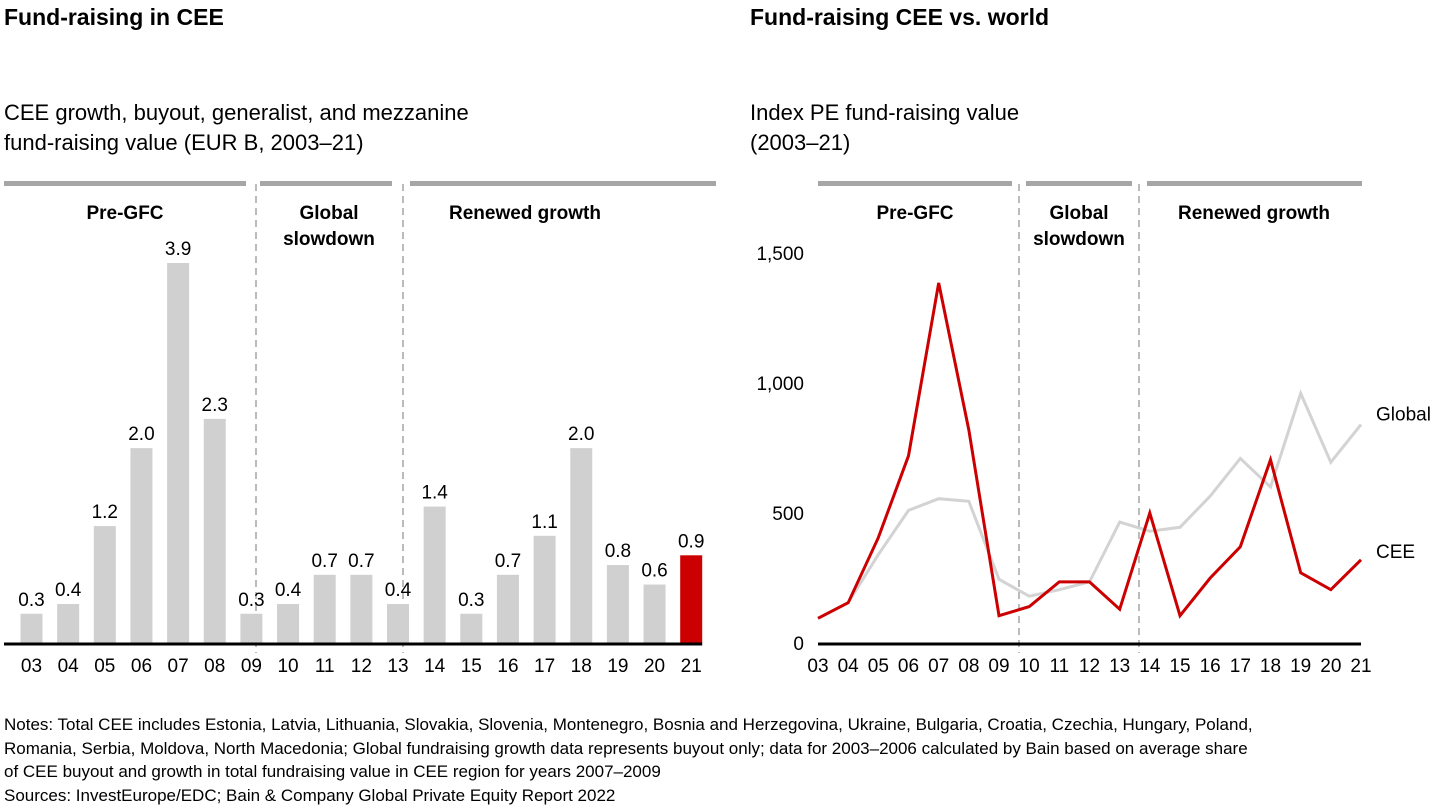 This screenshot has width=1440, height=810. Describe the element at coordinates (780, 254) in the screenshot. I see `y-tick-label: 1,500` at that location.